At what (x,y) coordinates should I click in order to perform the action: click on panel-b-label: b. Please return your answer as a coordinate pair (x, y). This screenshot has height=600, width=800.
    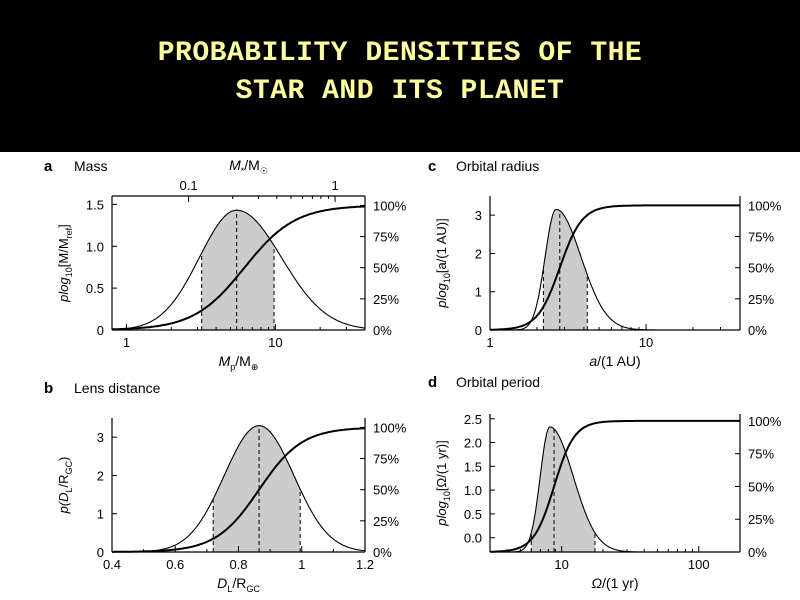
    Looking at the image, I should click on (49, 388).